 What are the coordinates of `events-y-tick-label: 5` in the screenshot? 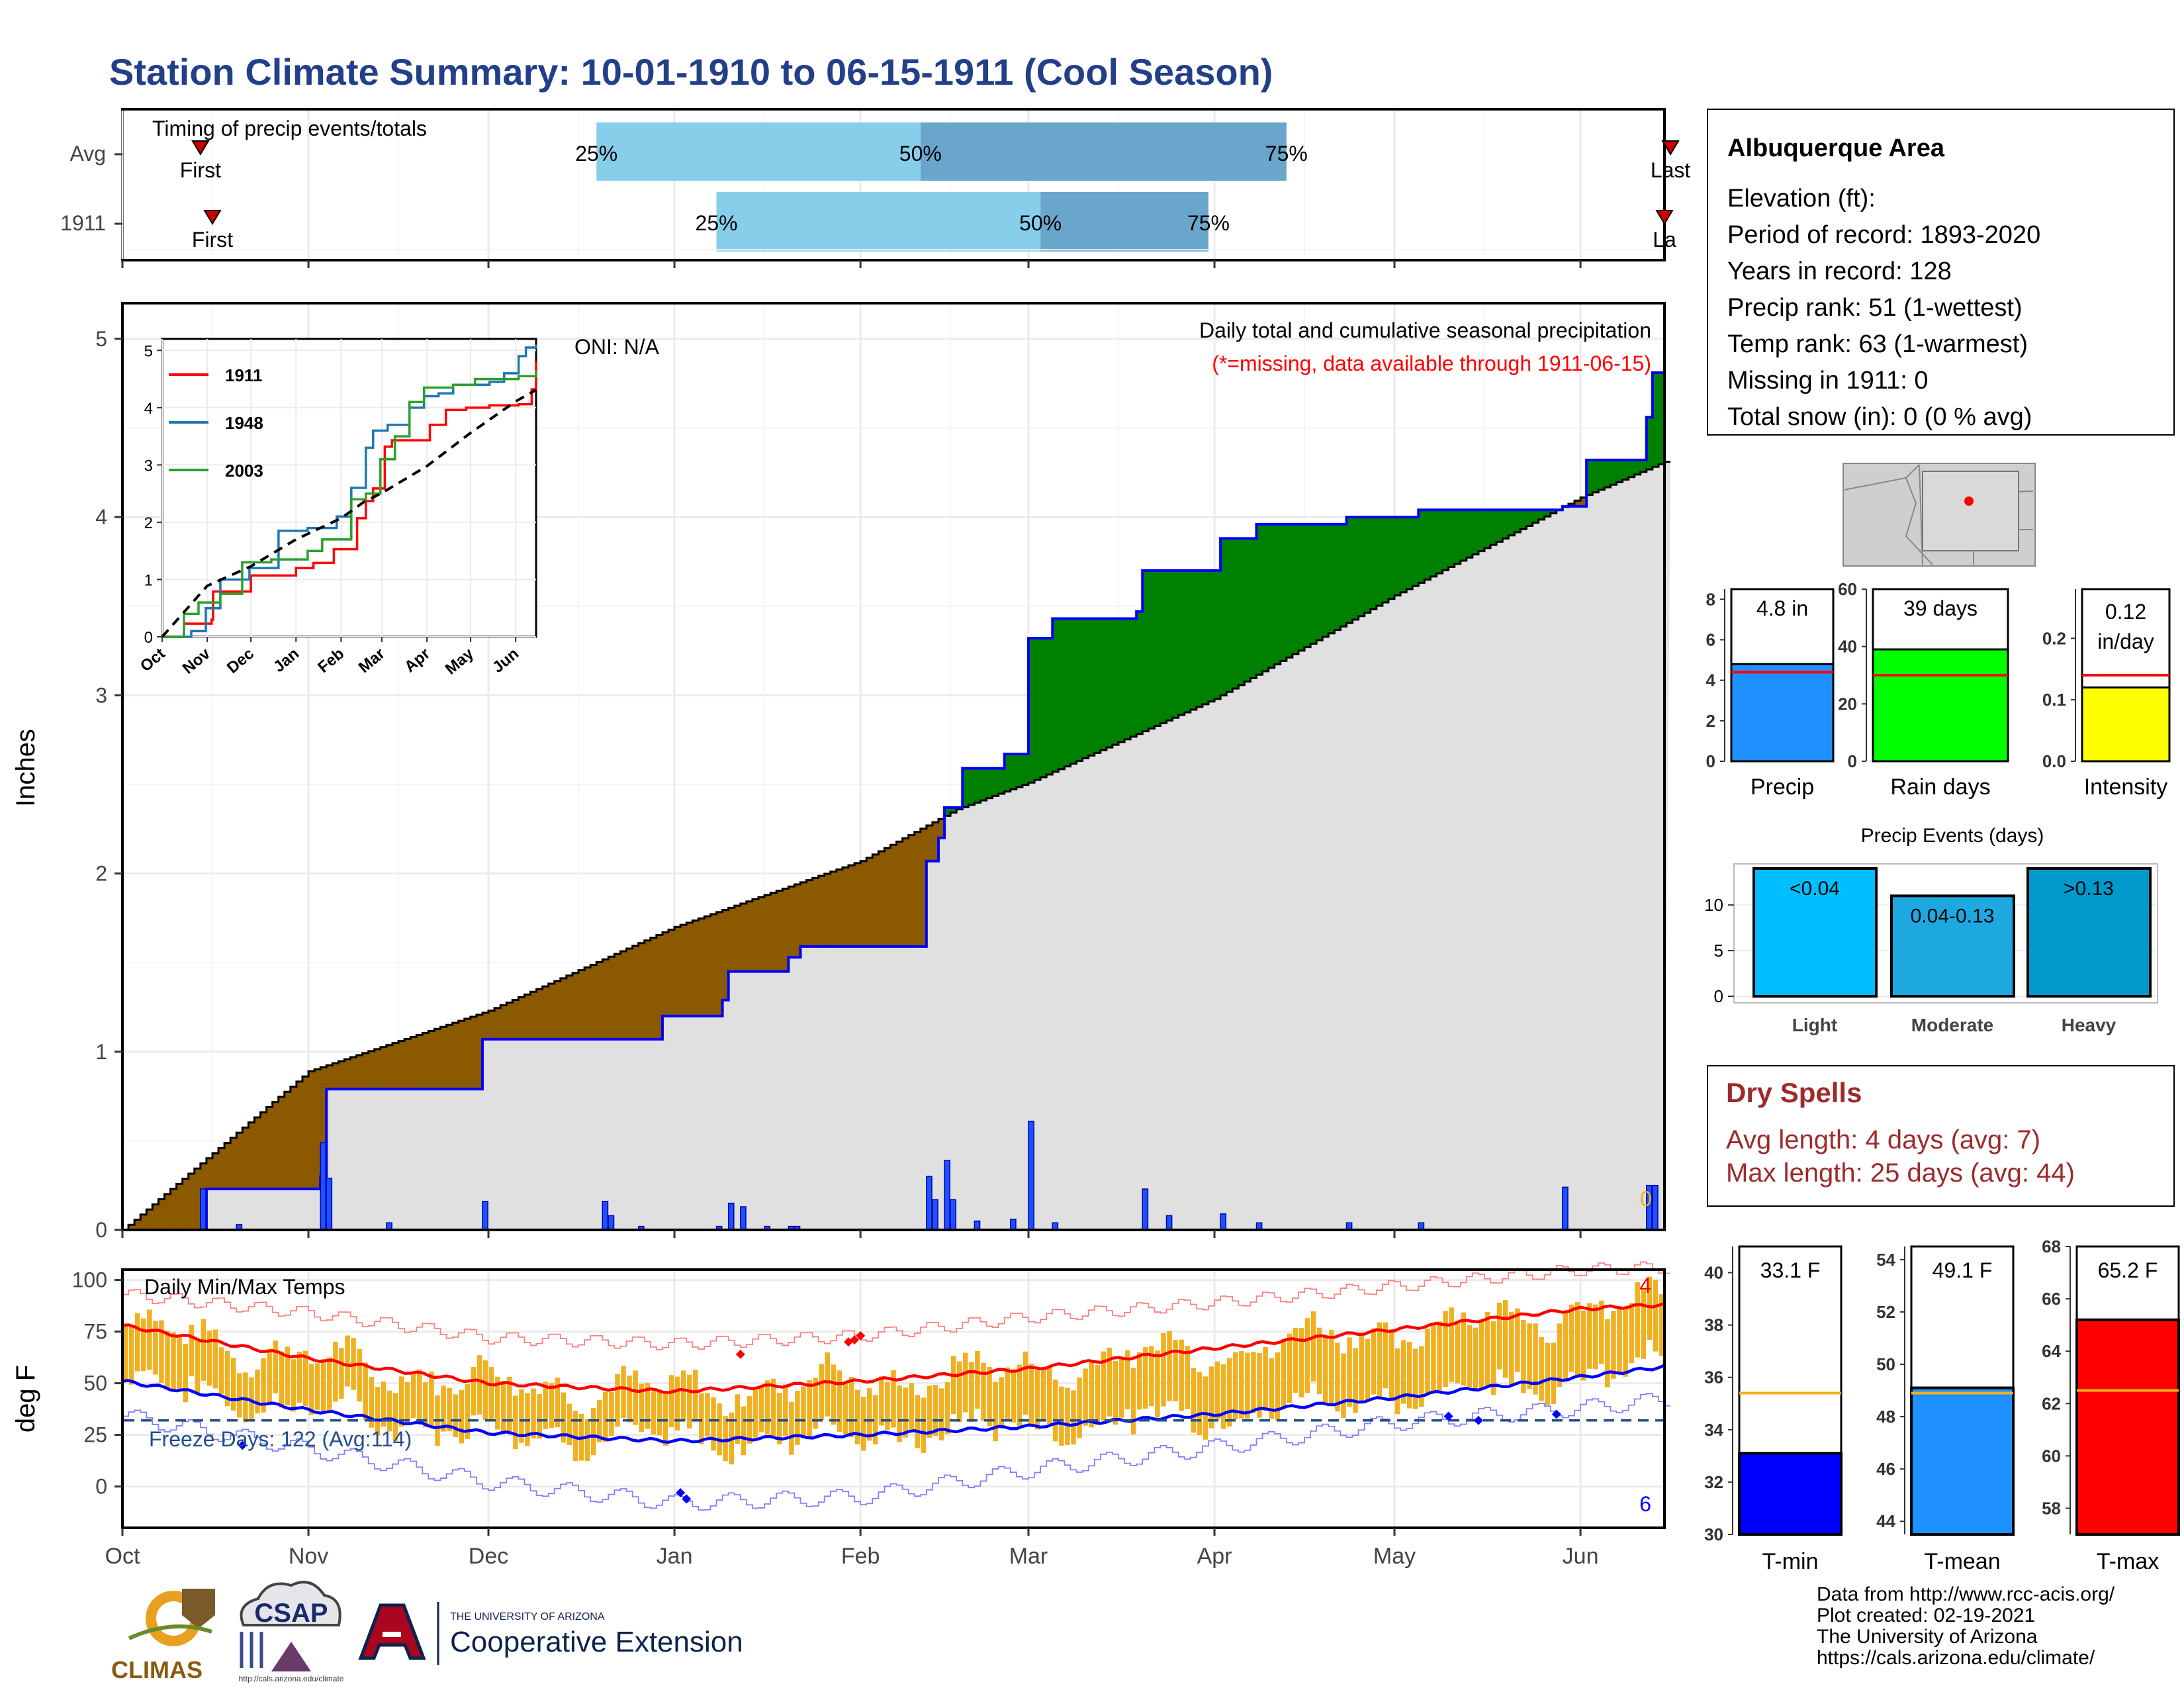 It's located at (1718, 951).